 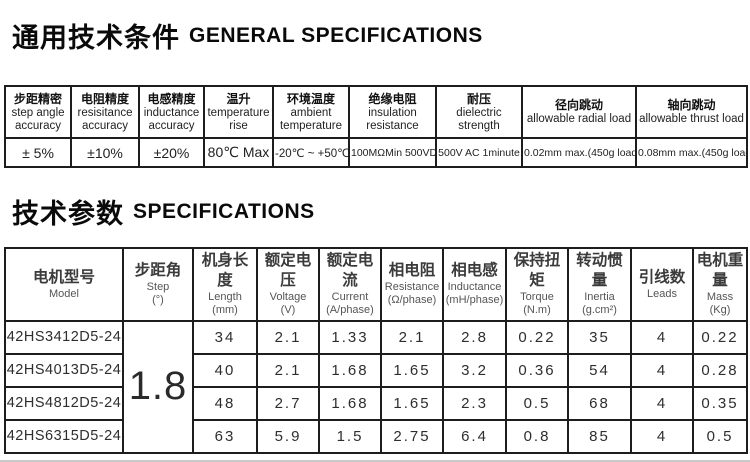 What do you see at coordinates (225, 436) in the screenshot?
I see `length-cell: 63` at bounding box center [225, 436].